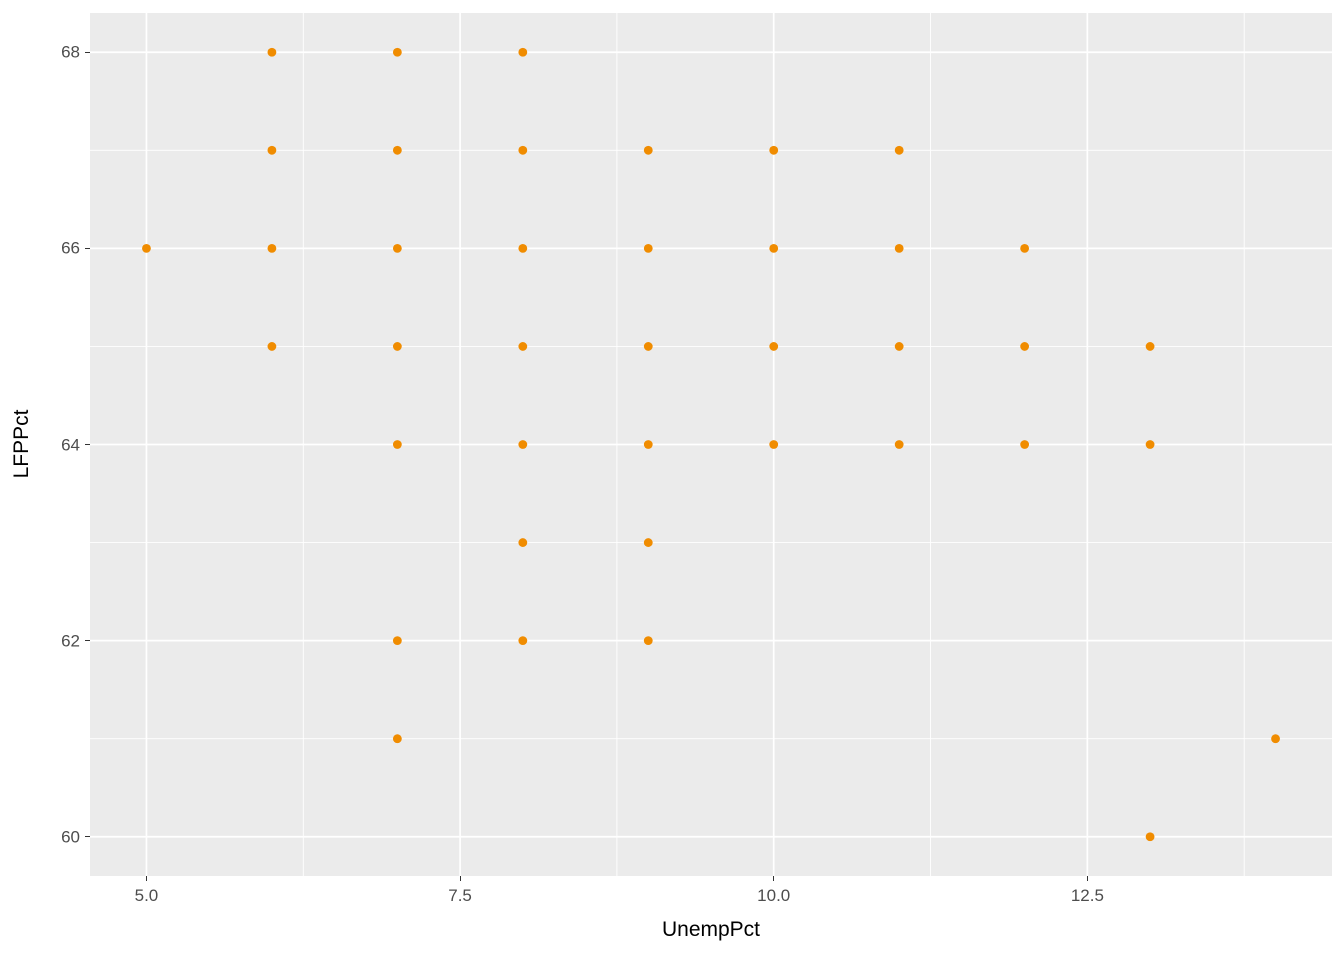 The width and height of the screenshot is (1344, 960). I want to click on x-tick-label: 7.5, so click(460, 895).